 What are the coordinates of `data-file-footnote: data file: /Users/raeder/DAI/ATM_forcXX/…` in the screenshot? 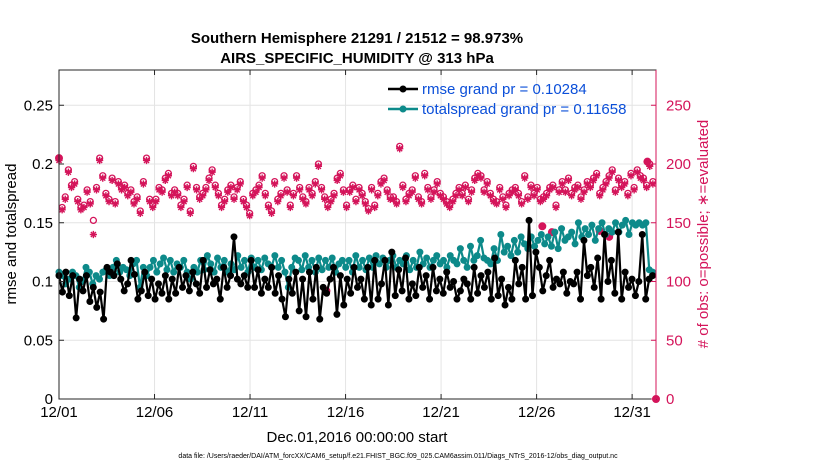 It's located at (398, 456).